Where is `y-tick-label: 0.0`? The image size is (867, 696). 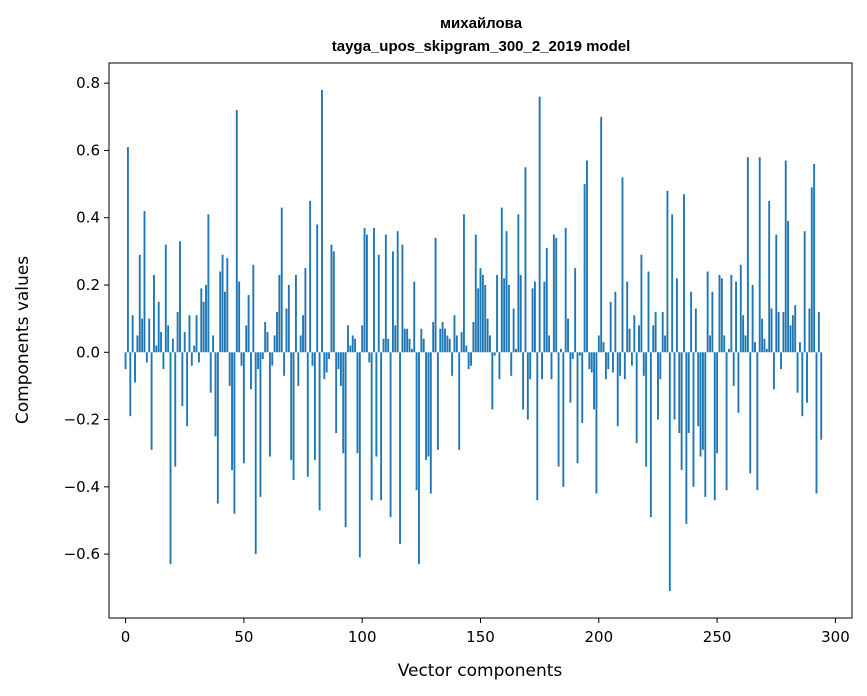
y-tick-label: 0.0 is located at coordinates (88, 352).